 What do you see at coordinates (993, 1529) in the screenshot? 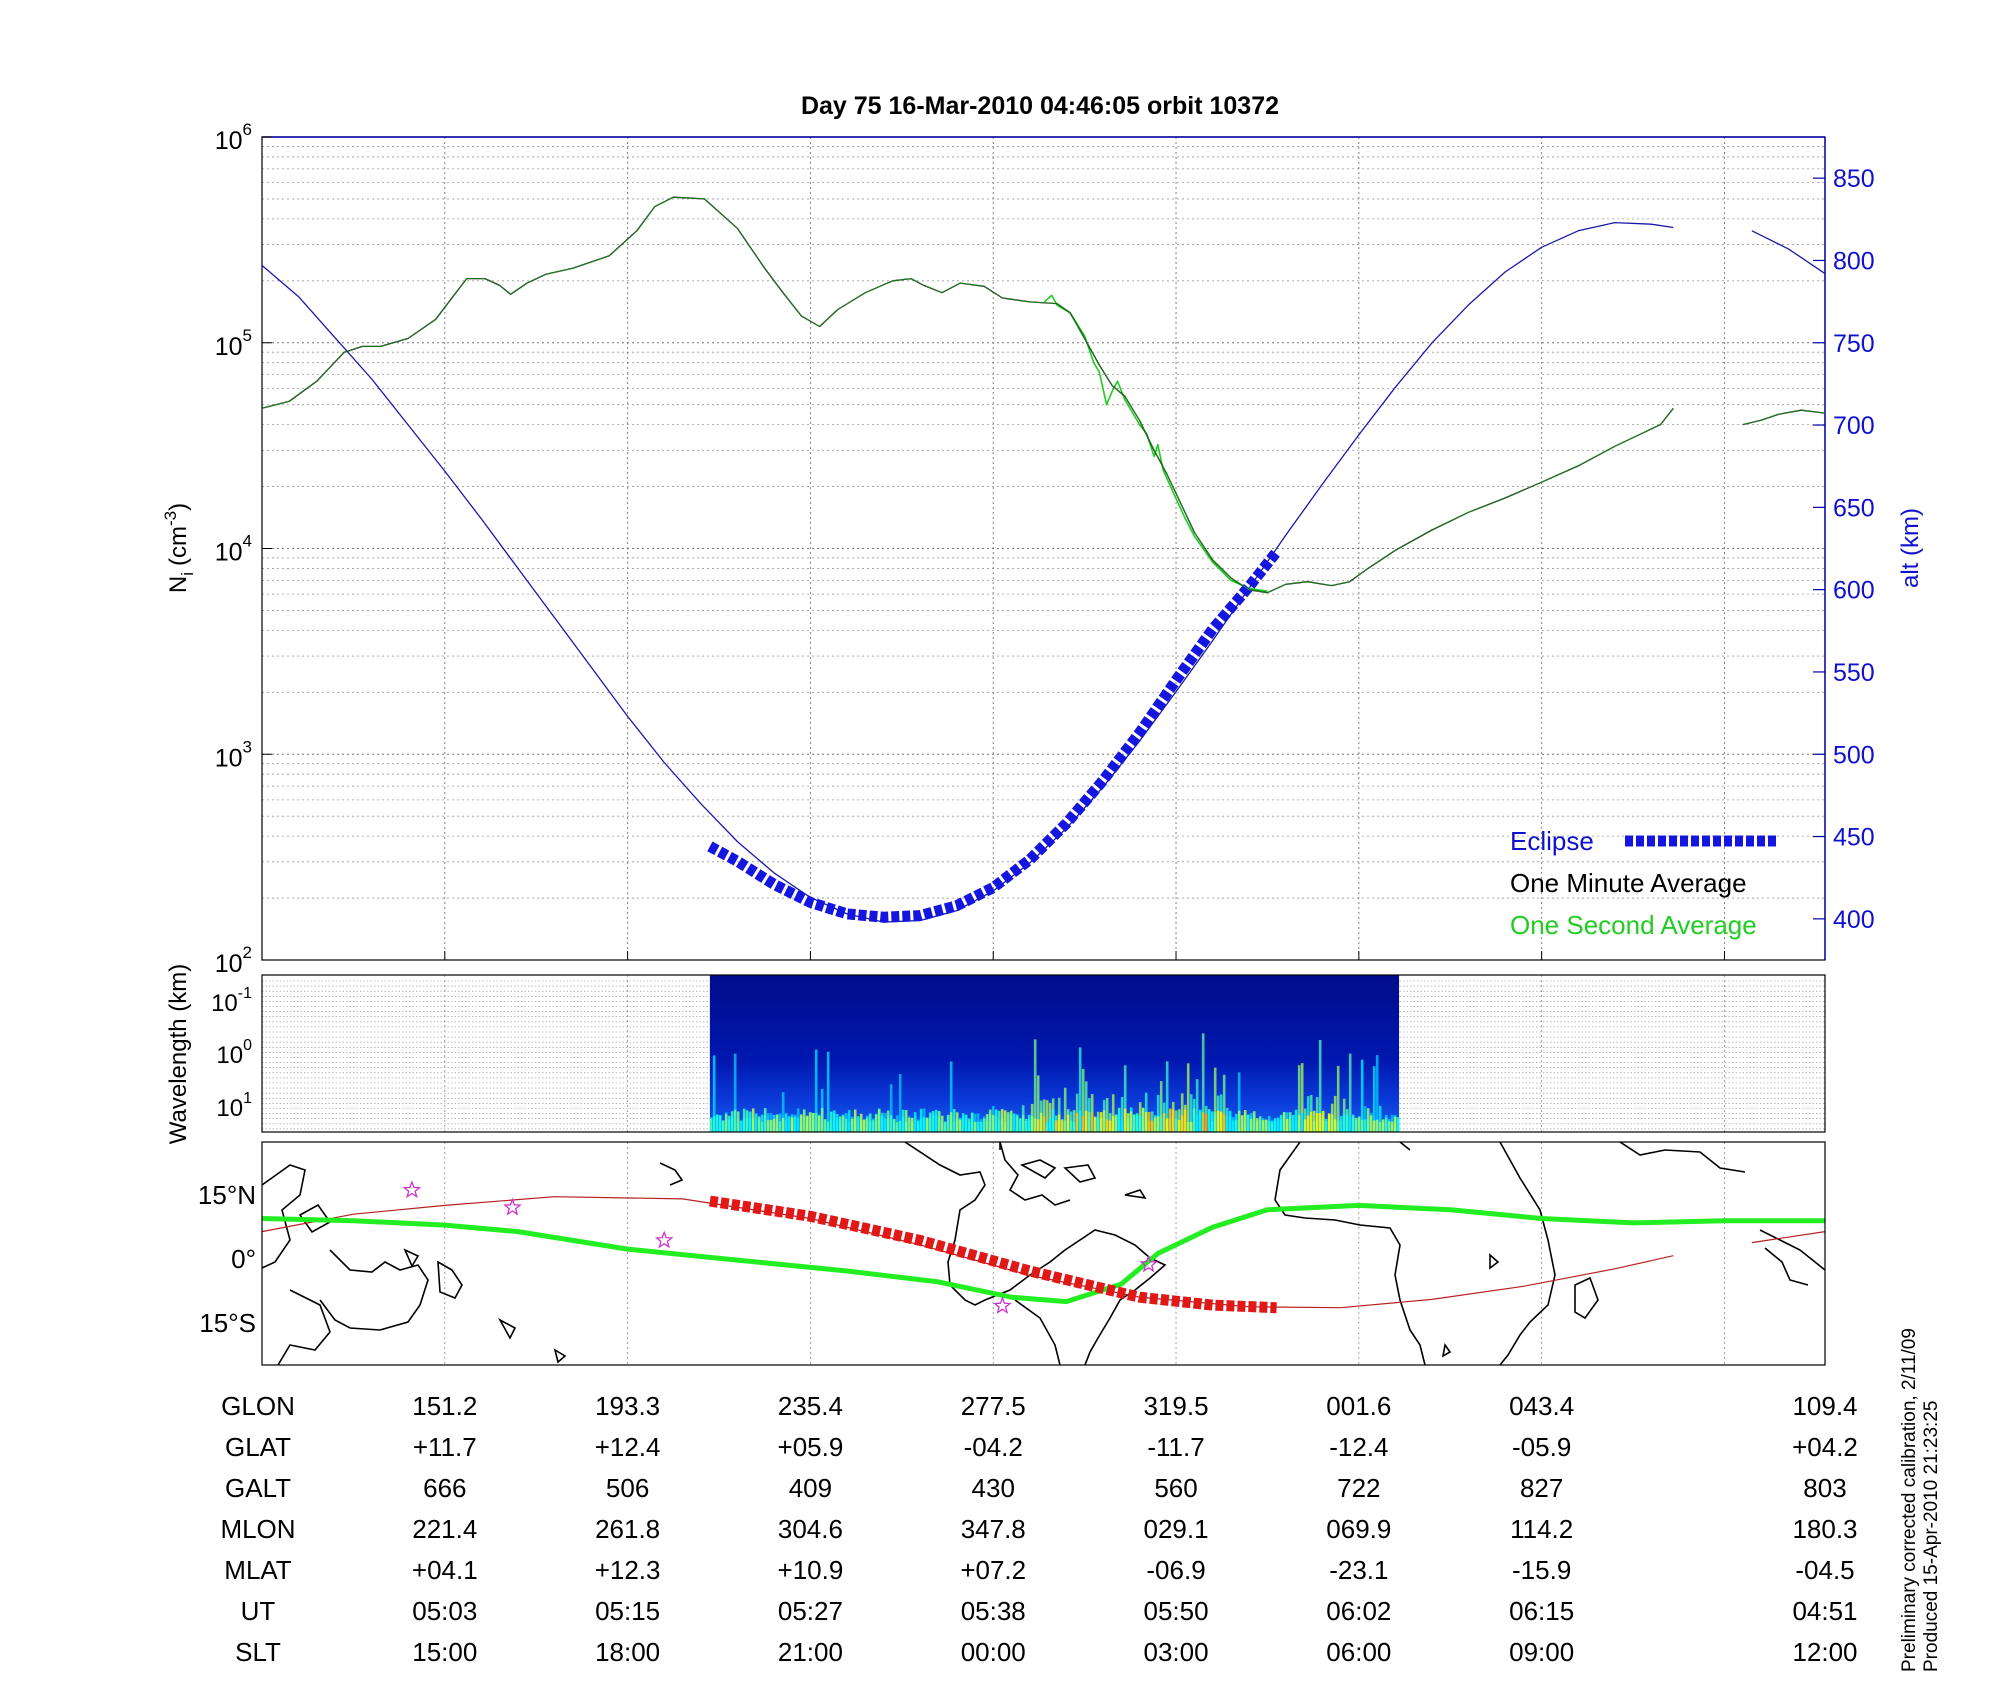
I see `table-cell: 347.8` at bounding box center [993, 1529].